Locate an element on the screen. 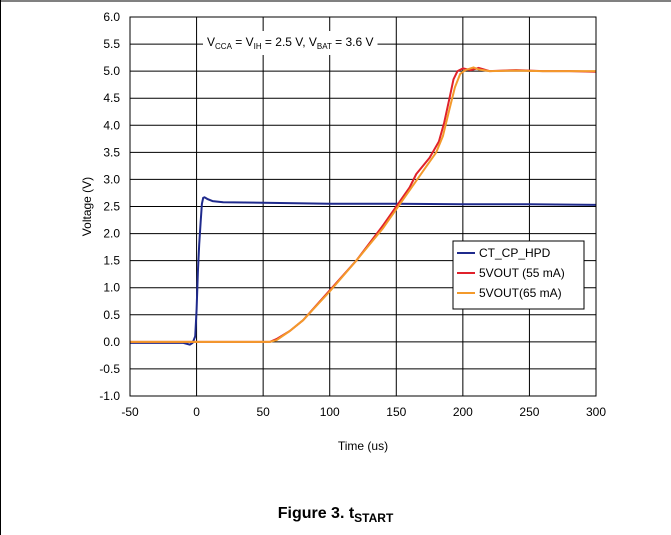  x-tick-label: 150 is located at coordinates (396, 412).